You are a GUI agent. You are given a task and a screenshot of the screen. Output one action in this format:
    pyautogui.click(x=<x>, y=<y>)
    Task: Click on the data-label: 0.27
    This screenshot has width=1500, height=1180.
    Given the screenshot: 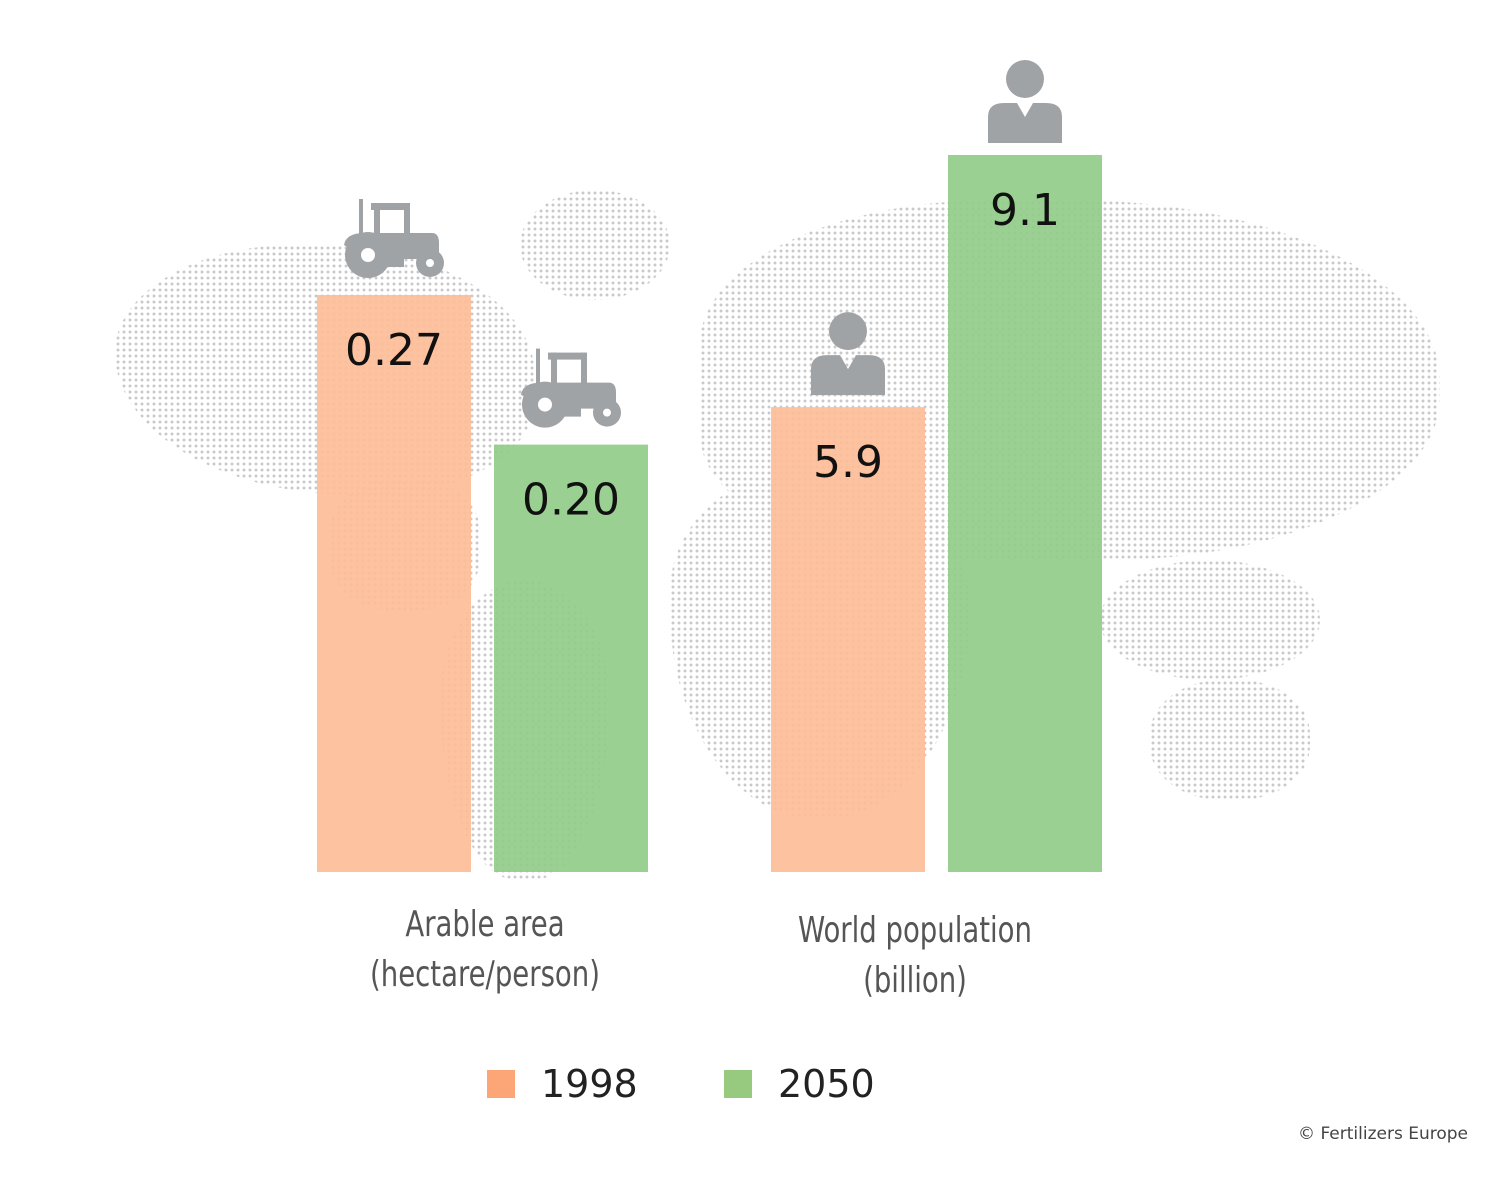 What is the action you would take?
    pyautogui.click(x=394, y=350)
    